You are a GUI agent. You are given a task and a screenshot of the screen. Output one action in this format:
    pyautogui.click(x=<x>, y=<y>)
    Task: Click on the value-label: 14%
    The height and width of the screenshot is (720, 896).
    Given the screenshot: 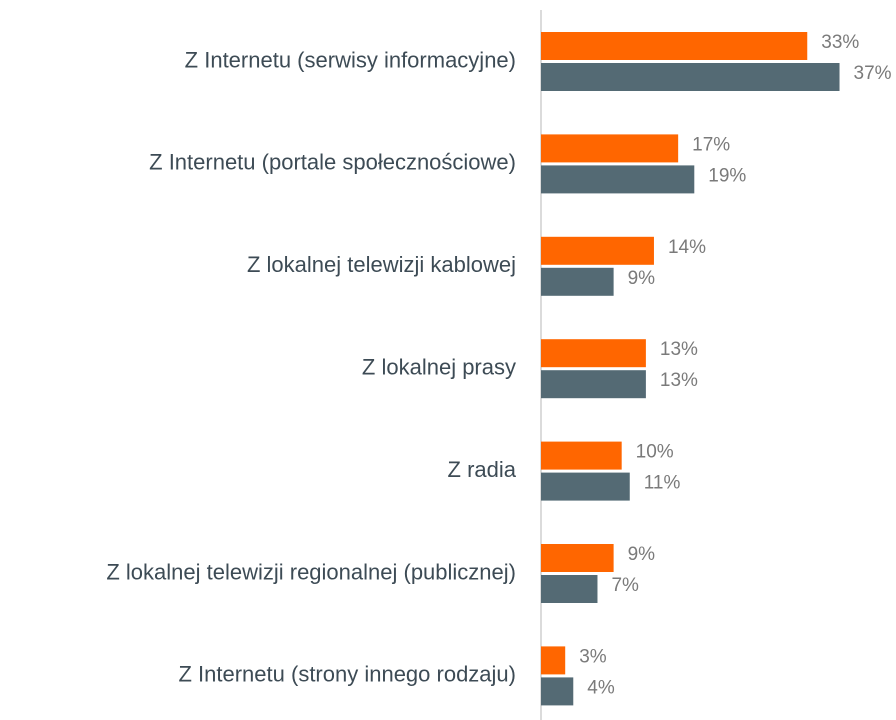 What is the action you would take?
    pyautogui.click(x=687, y=247)
    